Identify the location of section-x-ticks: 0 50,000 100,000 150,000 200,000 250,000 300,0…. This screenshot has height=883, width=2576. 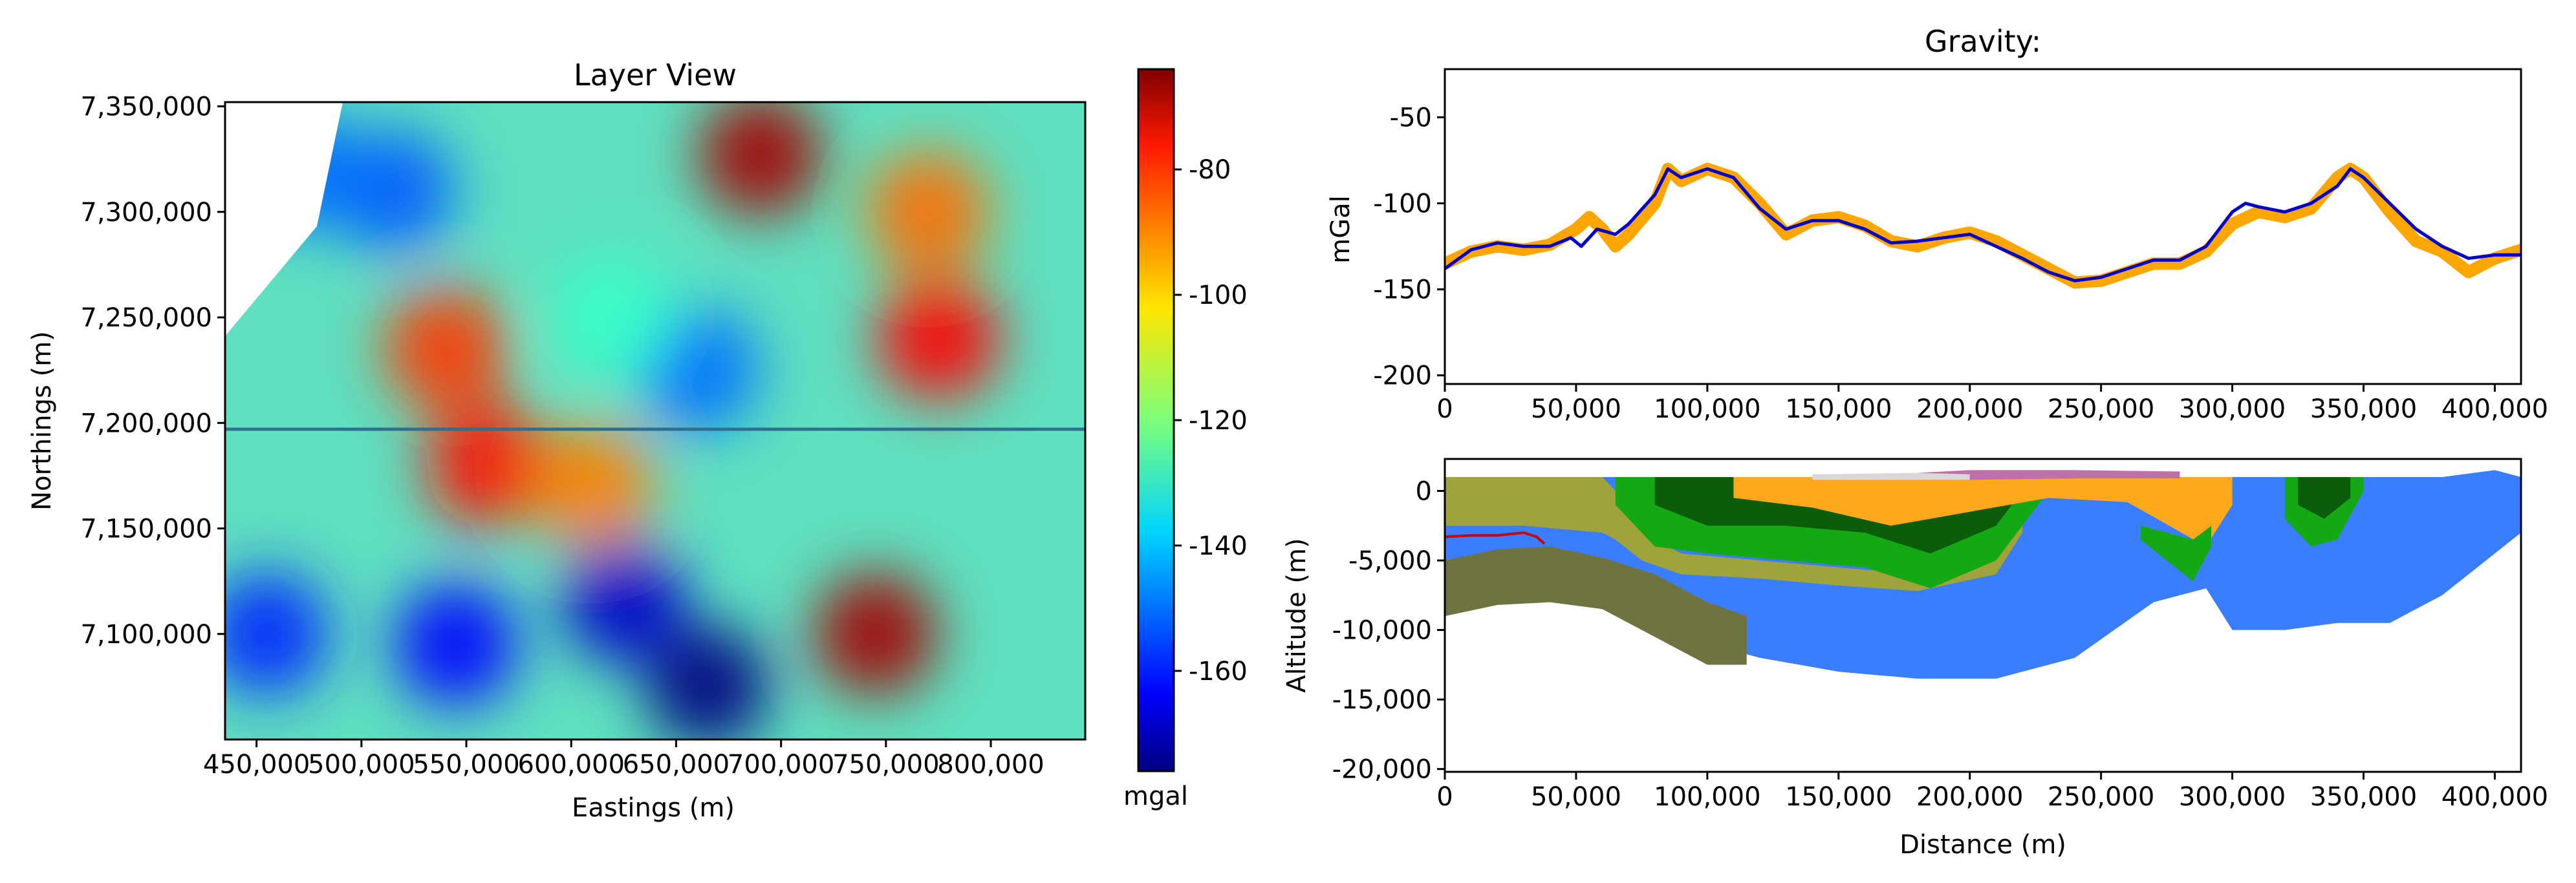
(1992, 792).